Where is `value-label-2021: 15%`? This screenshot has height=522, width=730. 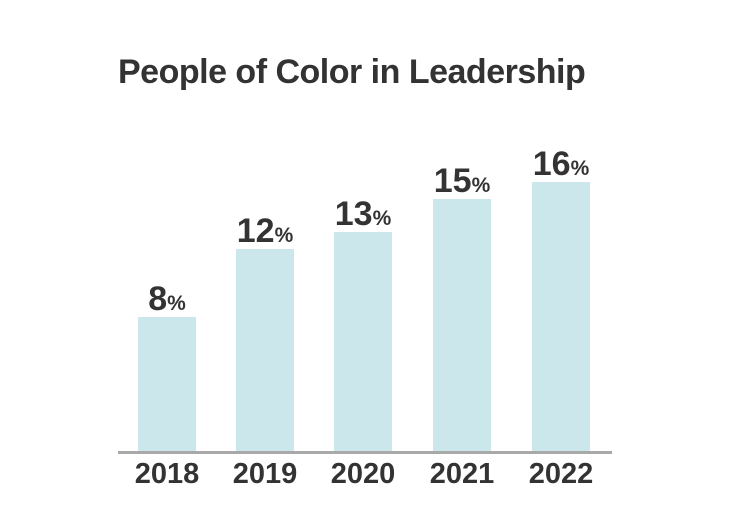
value-label-2021: 15% is located at coordinates (462, 181).